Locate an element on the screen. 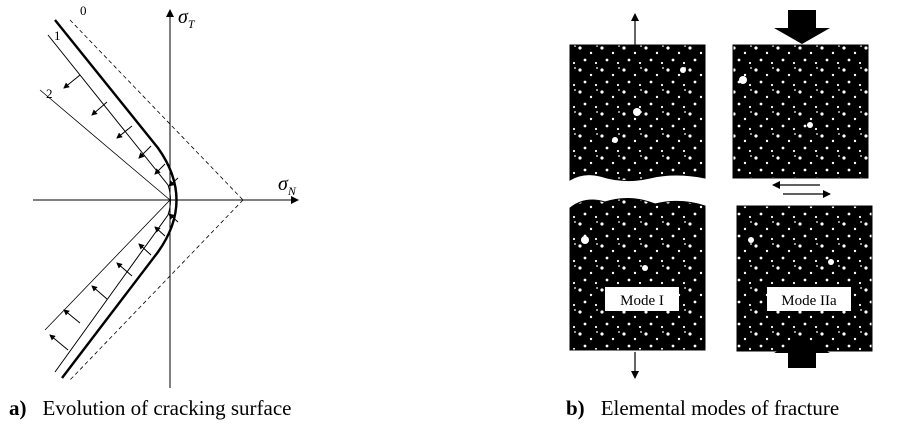  mode-i-label: Mode I is located at coordinates (642, 301).